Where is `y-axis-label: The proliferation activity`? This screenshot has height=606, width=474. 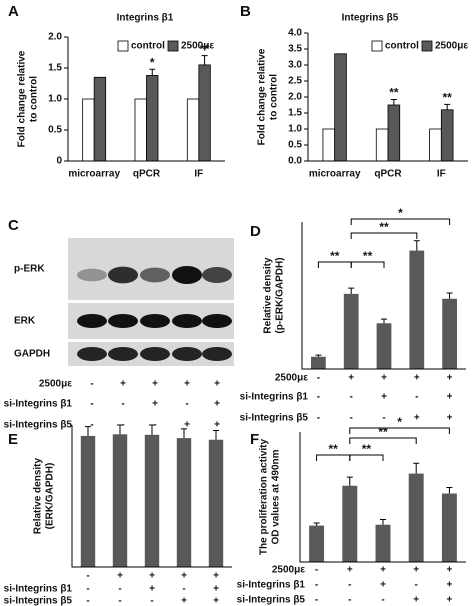
y-axis-label: The proliferation activity is located at coordinates (264, 496).